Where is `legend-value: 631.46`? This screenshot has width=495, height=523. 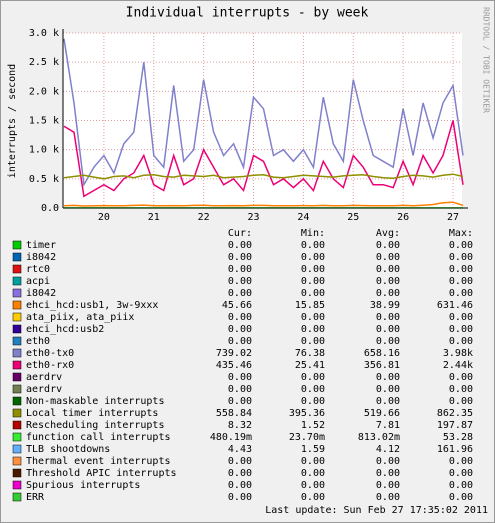
legend-value: 631.46 is located at coordinates (455, 305).